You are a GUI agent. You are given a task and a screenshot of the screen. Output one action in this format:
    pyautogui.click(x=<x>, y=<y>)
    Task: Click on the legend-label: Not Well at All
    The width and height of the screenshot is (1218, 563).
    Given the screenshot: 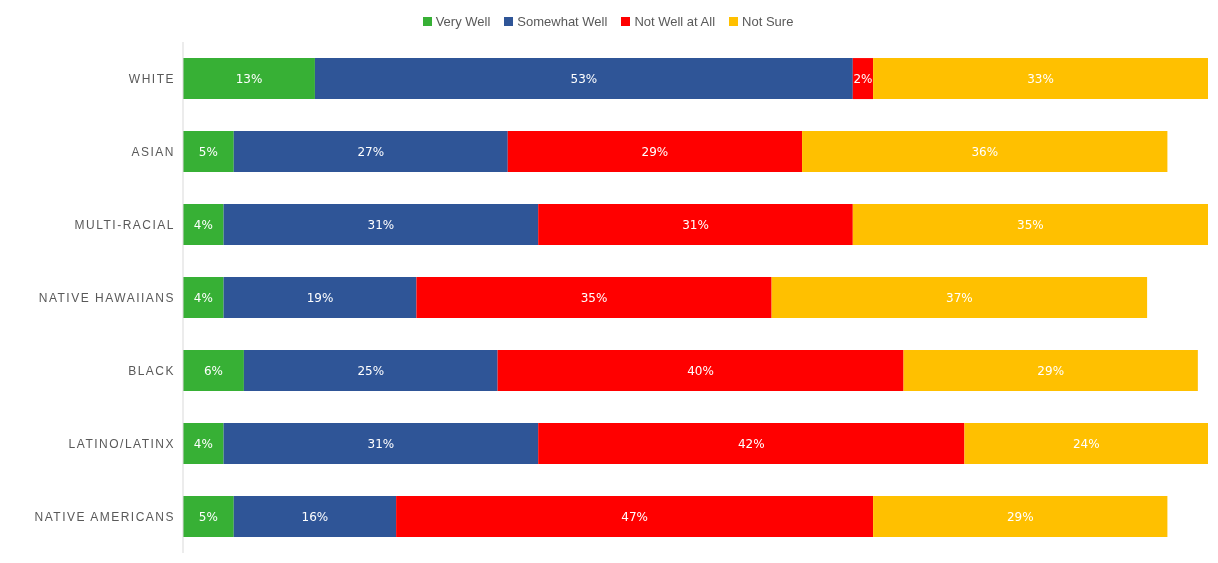 What is the action you would take?
    pyautogui.click(x=675, y=21)
    